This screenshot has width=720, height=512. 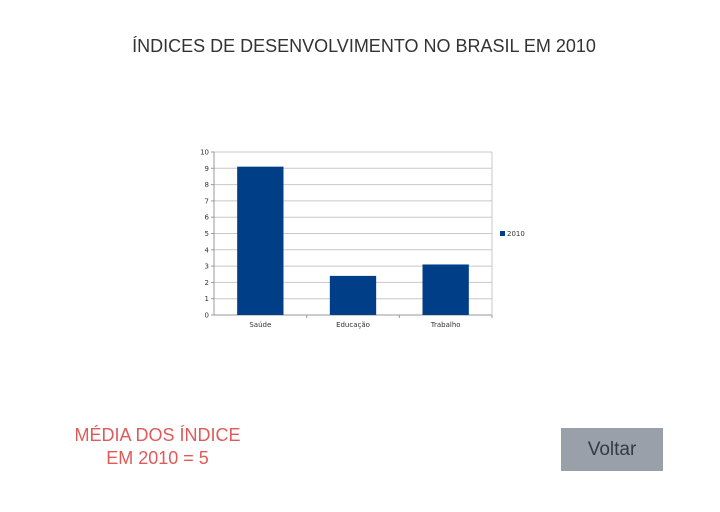 What do you see at coordinates (207, 185) in the screenshot?
I see `y-tick-label: 8` at bounding box center [207, 185].